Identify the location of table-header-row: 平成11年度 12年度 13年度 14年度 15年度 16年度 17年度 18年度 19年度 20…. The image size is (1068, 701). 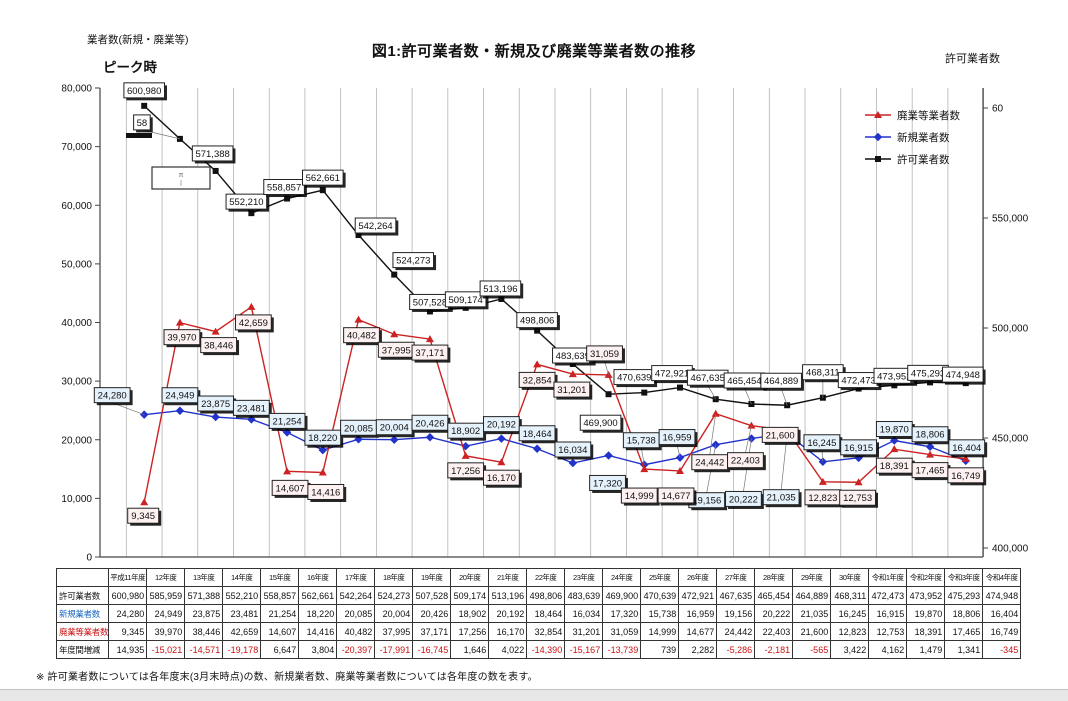
(538, 577).